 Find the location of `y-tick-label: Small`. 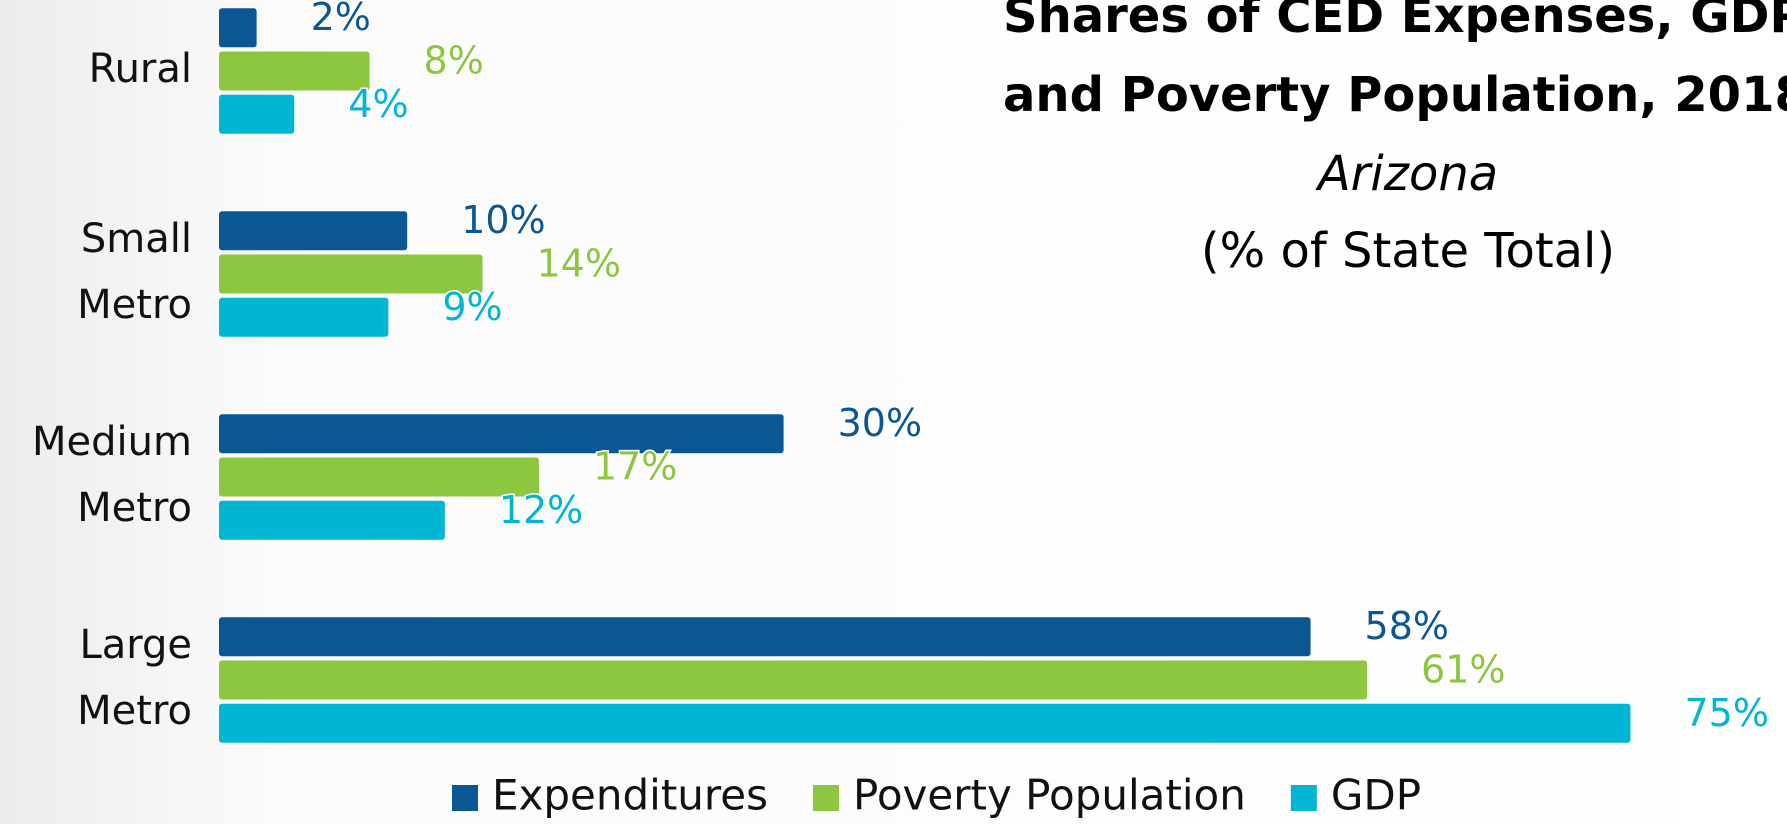

y-tick-label: Small is located at coordinates (136, 239).